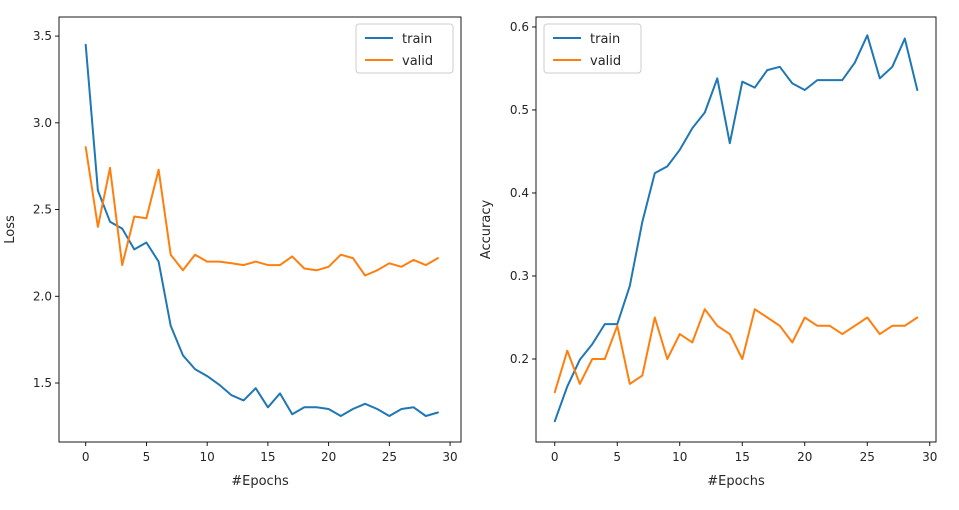  I want to click on y-axis-label: Loss, so click(10, 229).